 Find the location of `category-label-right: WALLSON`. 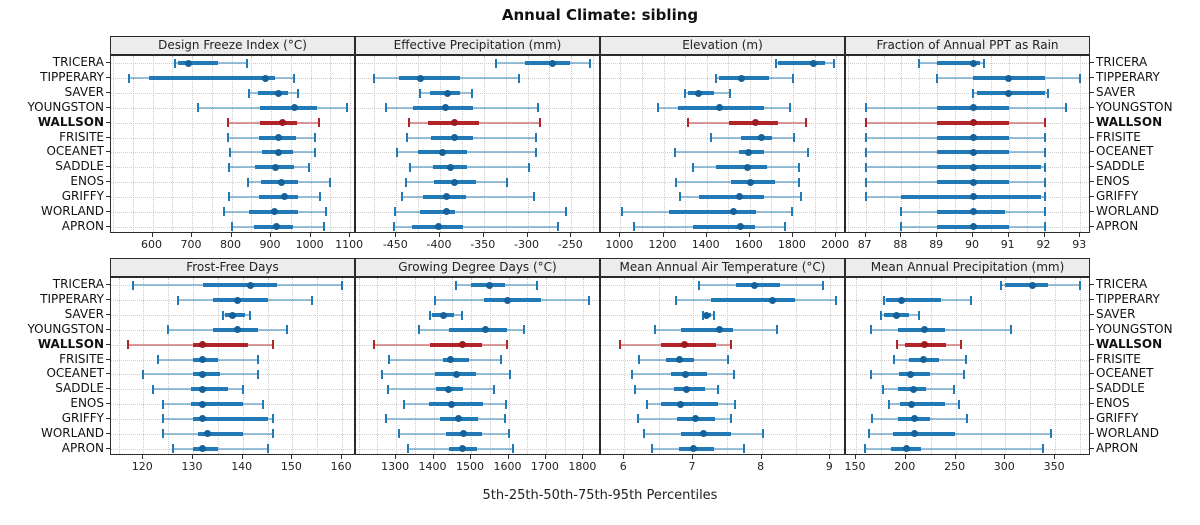

category-label-right: WALLSON is located at coordinates (1129, 121).